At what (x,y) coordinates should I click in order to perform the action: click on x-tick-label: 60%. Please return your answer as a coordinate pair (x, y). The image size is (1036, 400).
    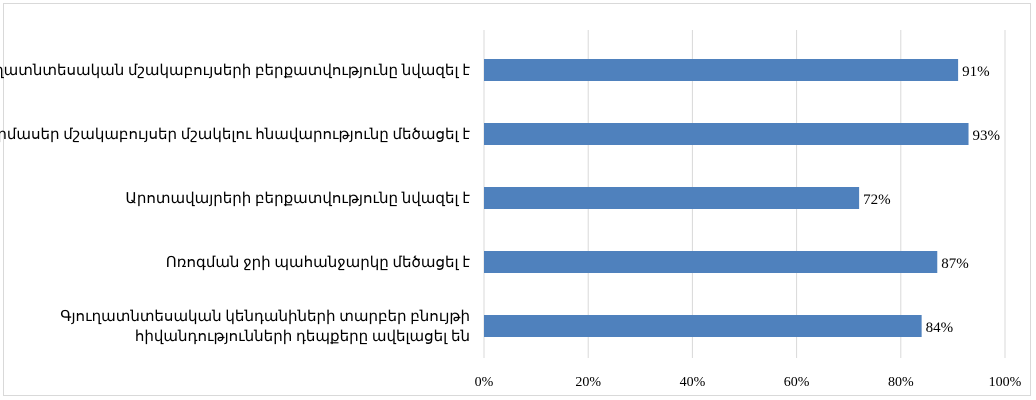
    Looking at the image, I should click on (797, 382).